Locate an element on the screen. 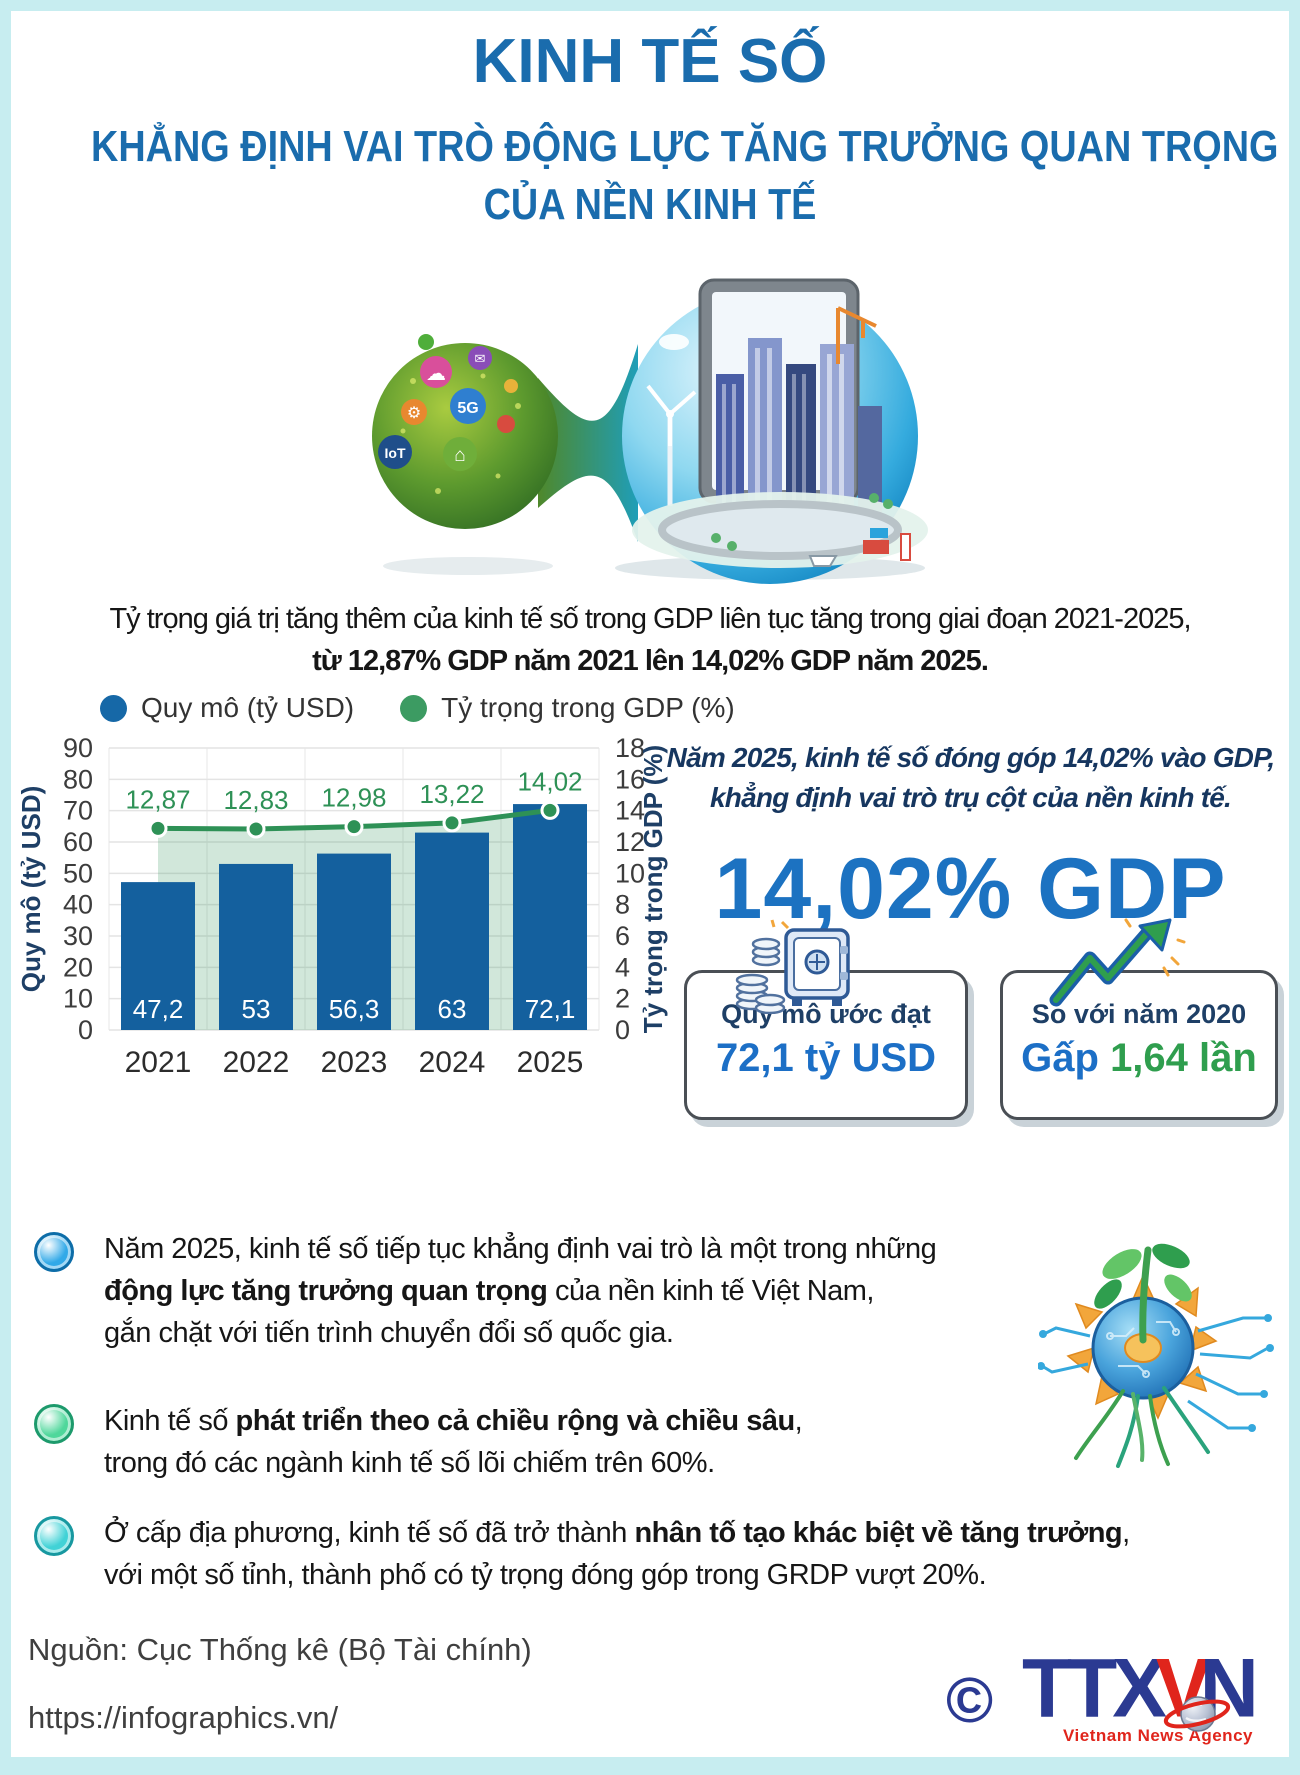 Image resolution: width=1300 pixels, height=1775 pixels. tech-icon-badges: ☁ ✉ ⚙ 5G IoT ⌂ is located at coordinates (448, 402).